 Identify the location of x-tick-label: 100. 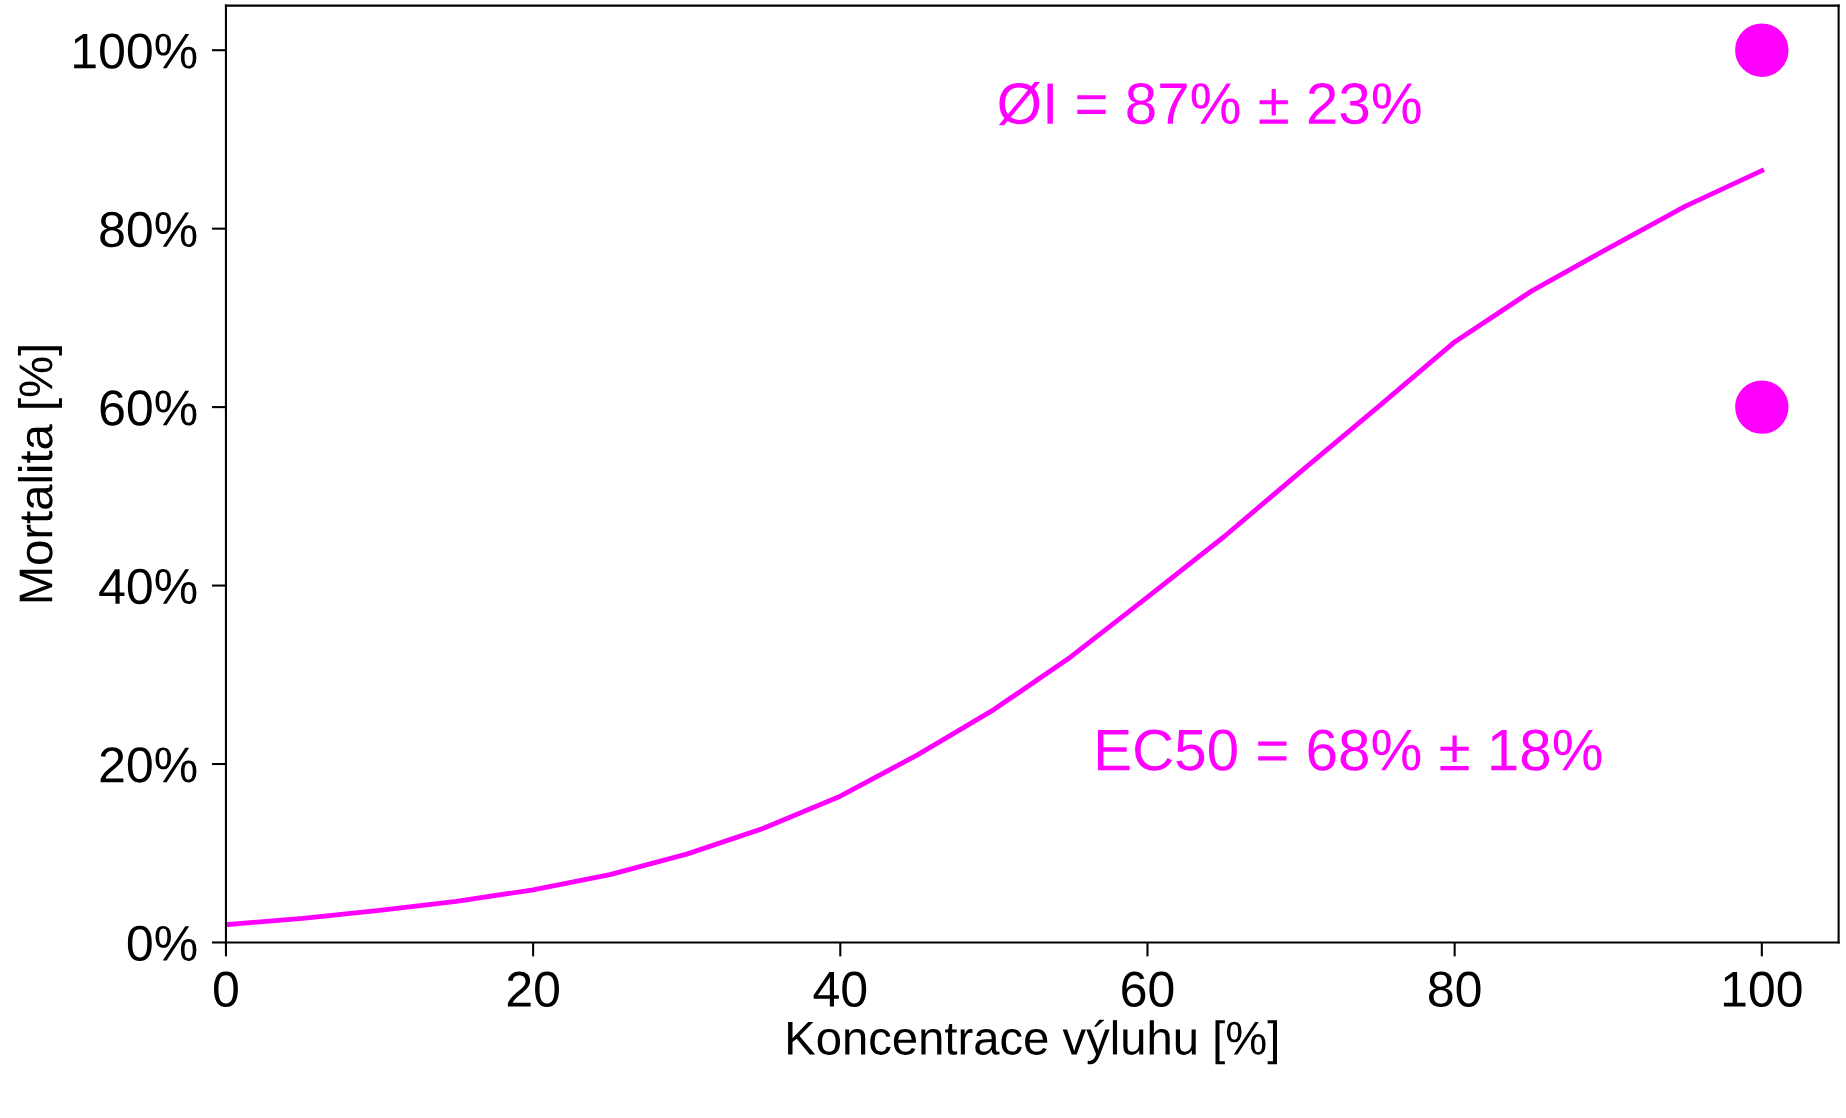
(1762, 989).